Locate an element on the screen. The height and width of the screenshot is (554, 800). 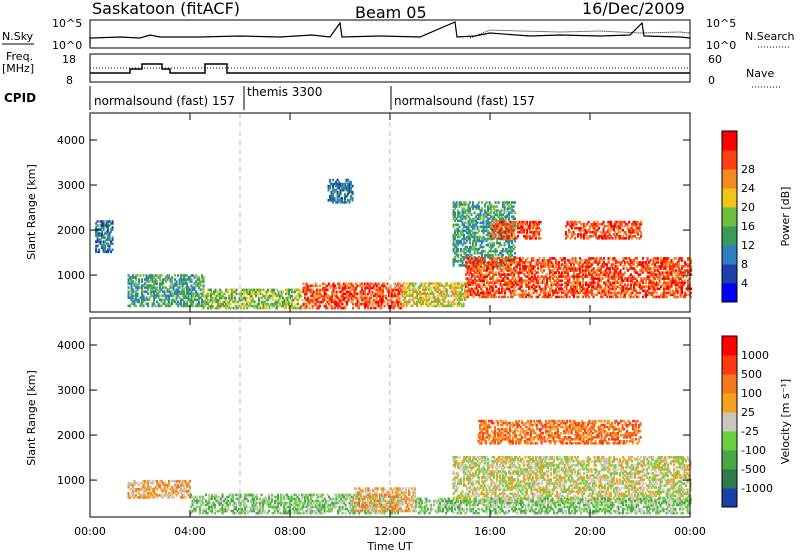
colorbar-tick-label: 24 is located at coordinates (748, 188).